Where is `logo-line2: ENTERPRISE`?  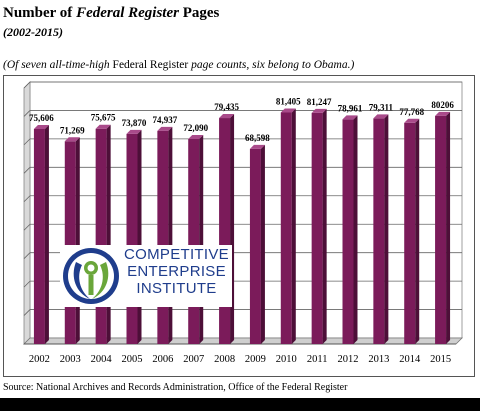 logo-line2: ENTERPRISE is located at coordinates (176, 271).